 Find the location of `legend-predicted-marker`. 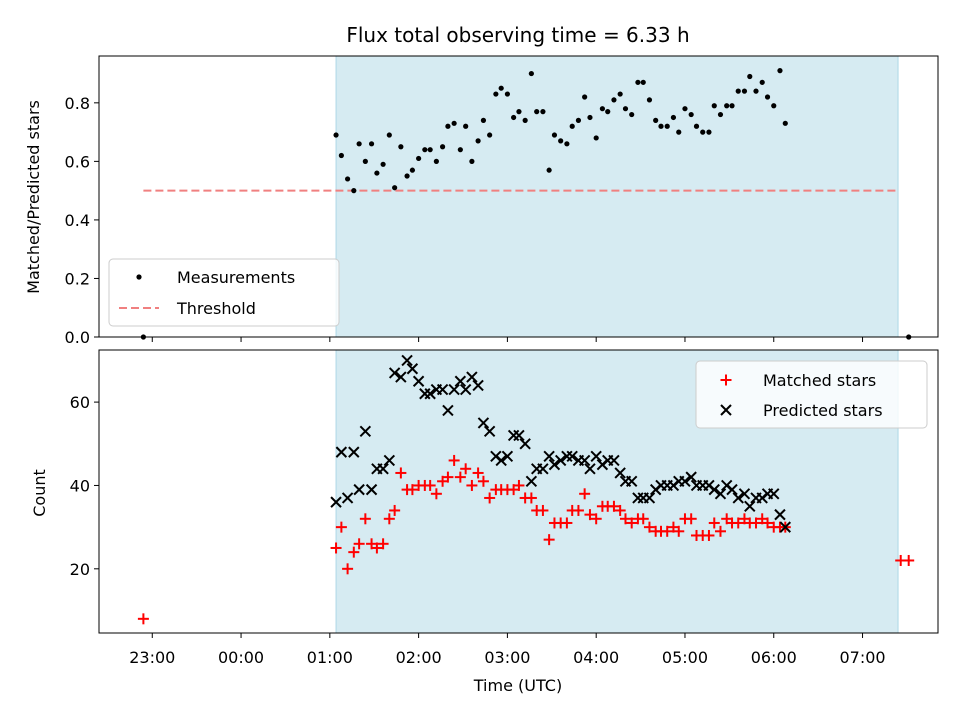

legend-predicted-marker is located at coordinates (726, 410).